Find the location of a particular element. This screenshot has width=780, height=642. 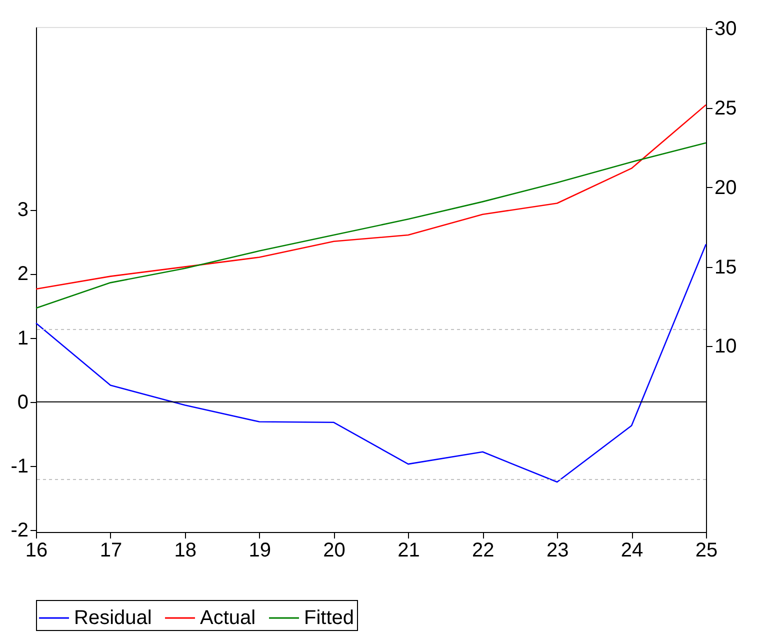

y2-tick-label: 15 is located at coordinates (725, 267).